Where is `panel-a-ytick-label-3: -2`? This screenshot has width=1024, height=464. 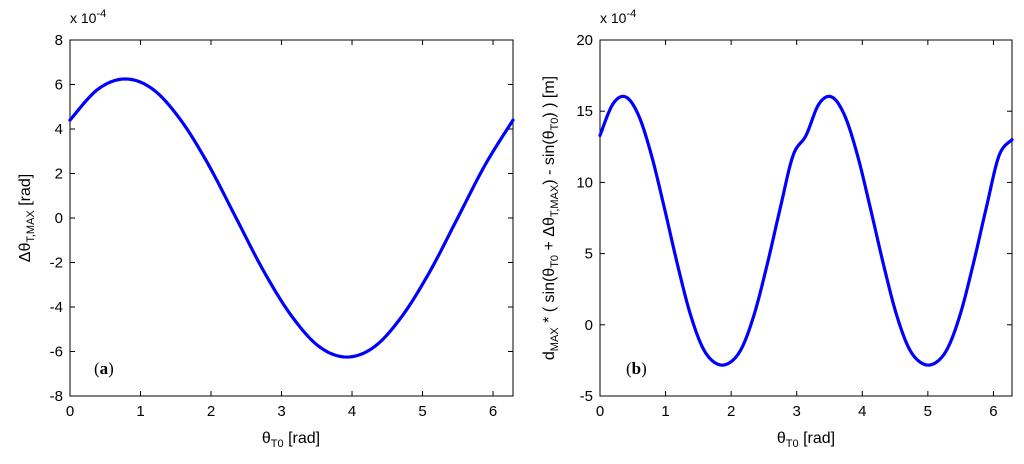 panel-a-ytick-label-3: -2 is located at coordinates (56, 263).